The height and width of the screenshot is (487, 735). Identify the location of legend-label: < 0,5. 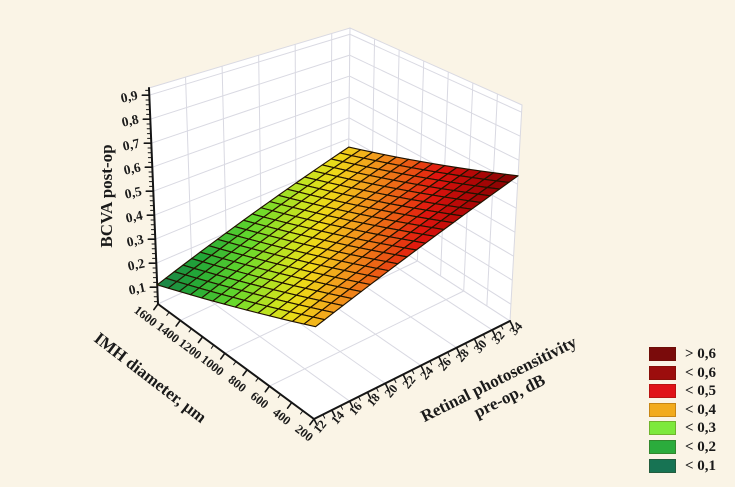
(701, 391).